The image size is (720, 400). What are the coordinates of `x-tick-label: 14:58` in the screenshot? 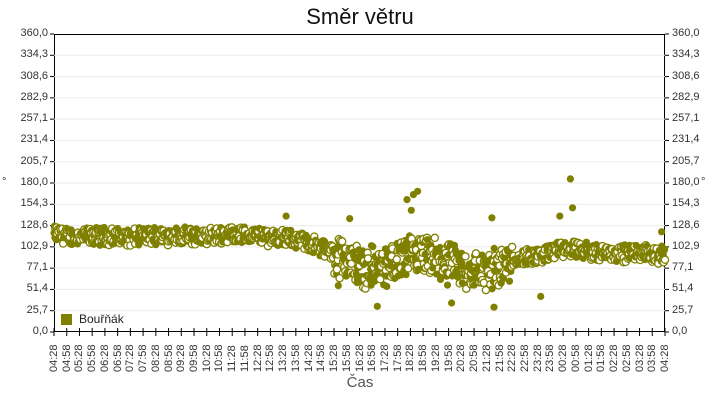 It's located at (321, 358).